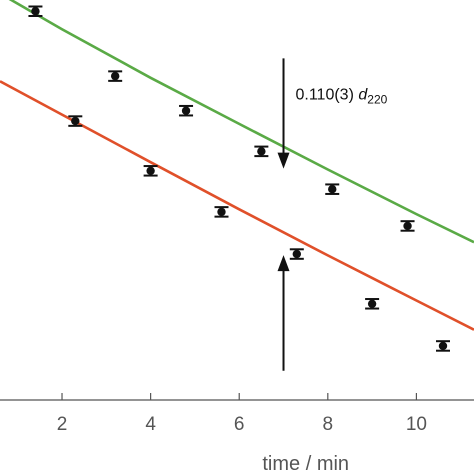 This screenshot has width=474, height=474. Describe the element at coordinates (327, 94) in the screenshot. I see `annotation-main-text: 0.110(3)` at that location.